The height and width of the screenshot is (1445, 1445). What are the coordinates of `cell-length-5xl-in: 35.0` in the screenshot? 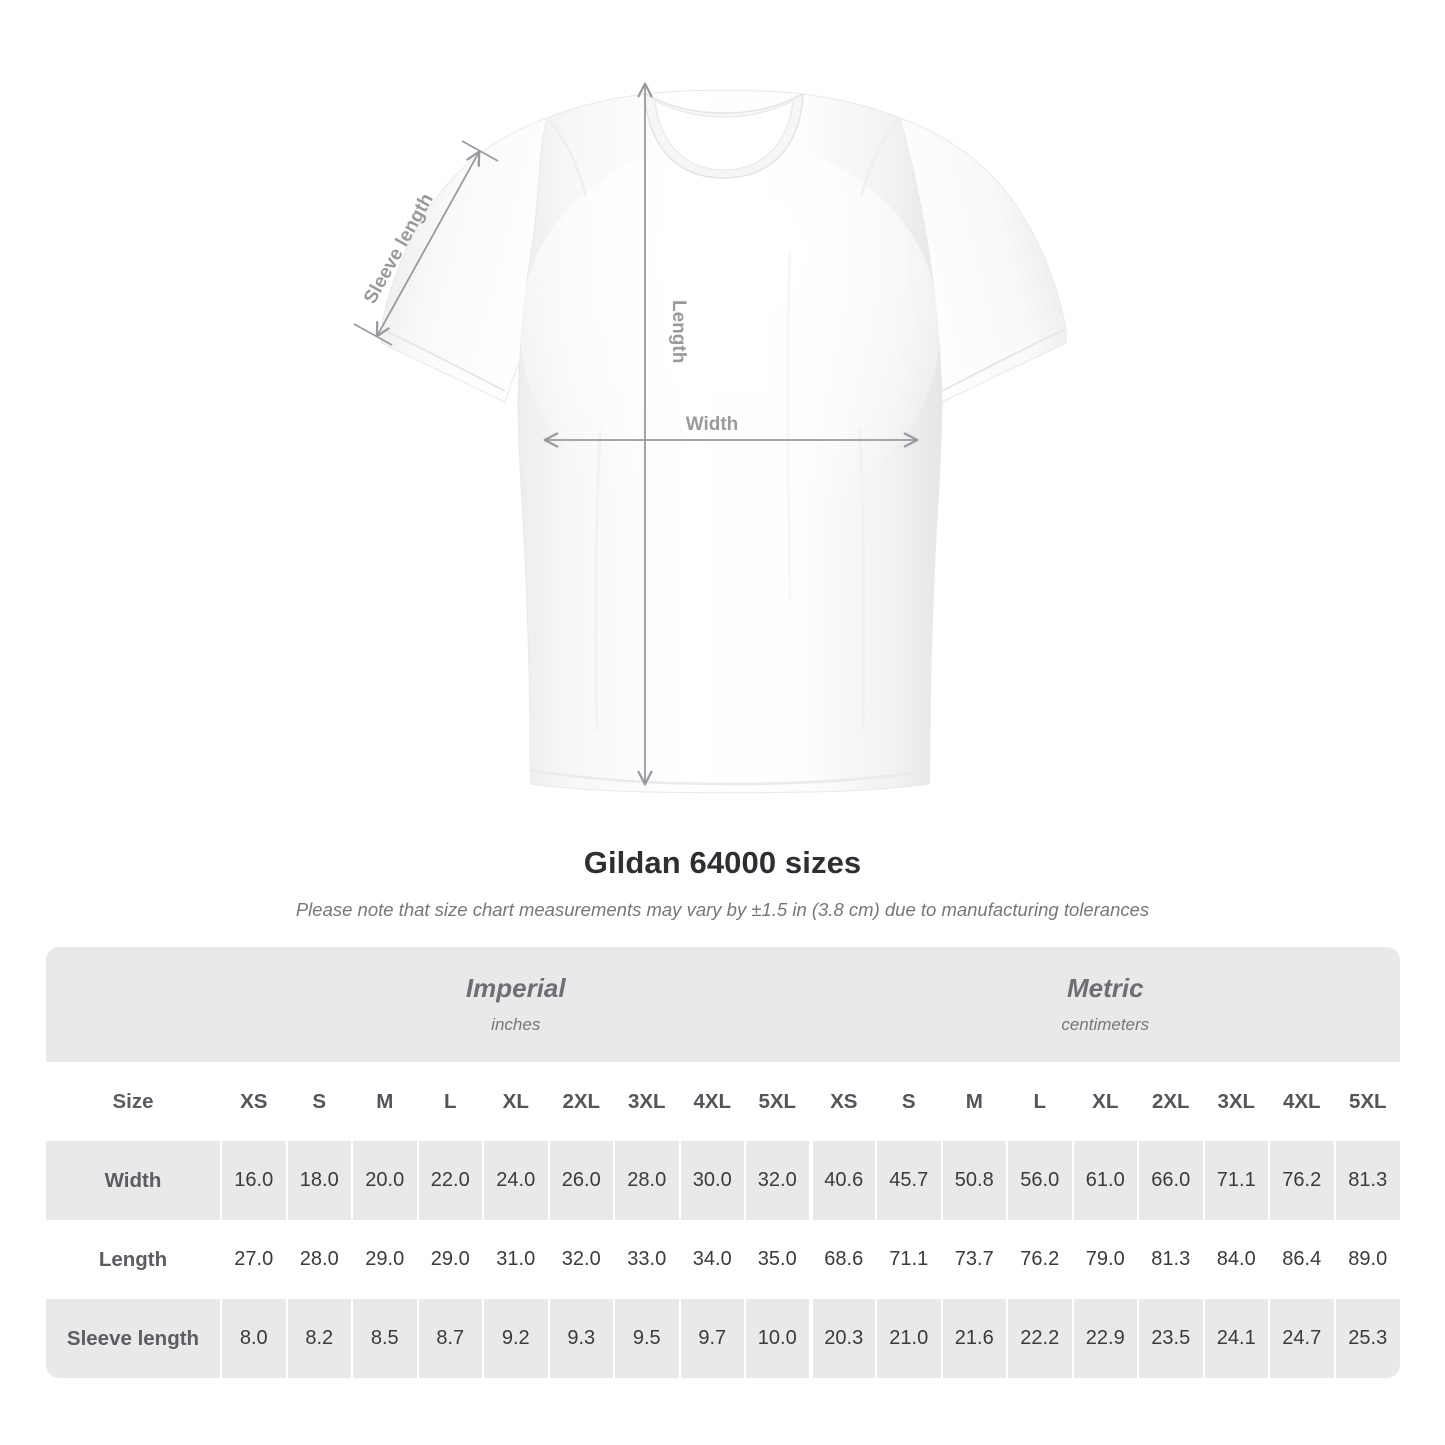 It's located at (777, 1259).